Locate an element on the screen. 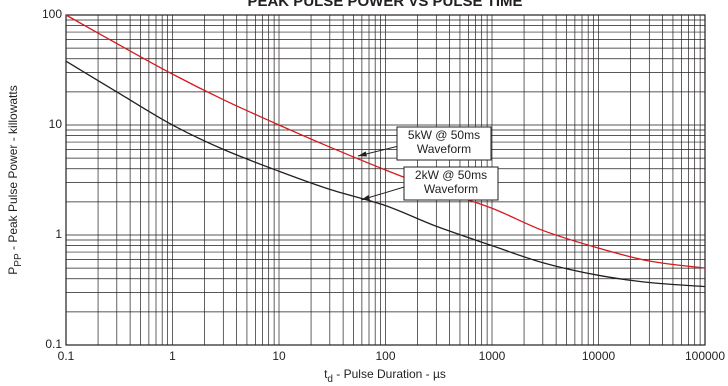  x-tick-label: 1000 is located at coordinates (492, 356).